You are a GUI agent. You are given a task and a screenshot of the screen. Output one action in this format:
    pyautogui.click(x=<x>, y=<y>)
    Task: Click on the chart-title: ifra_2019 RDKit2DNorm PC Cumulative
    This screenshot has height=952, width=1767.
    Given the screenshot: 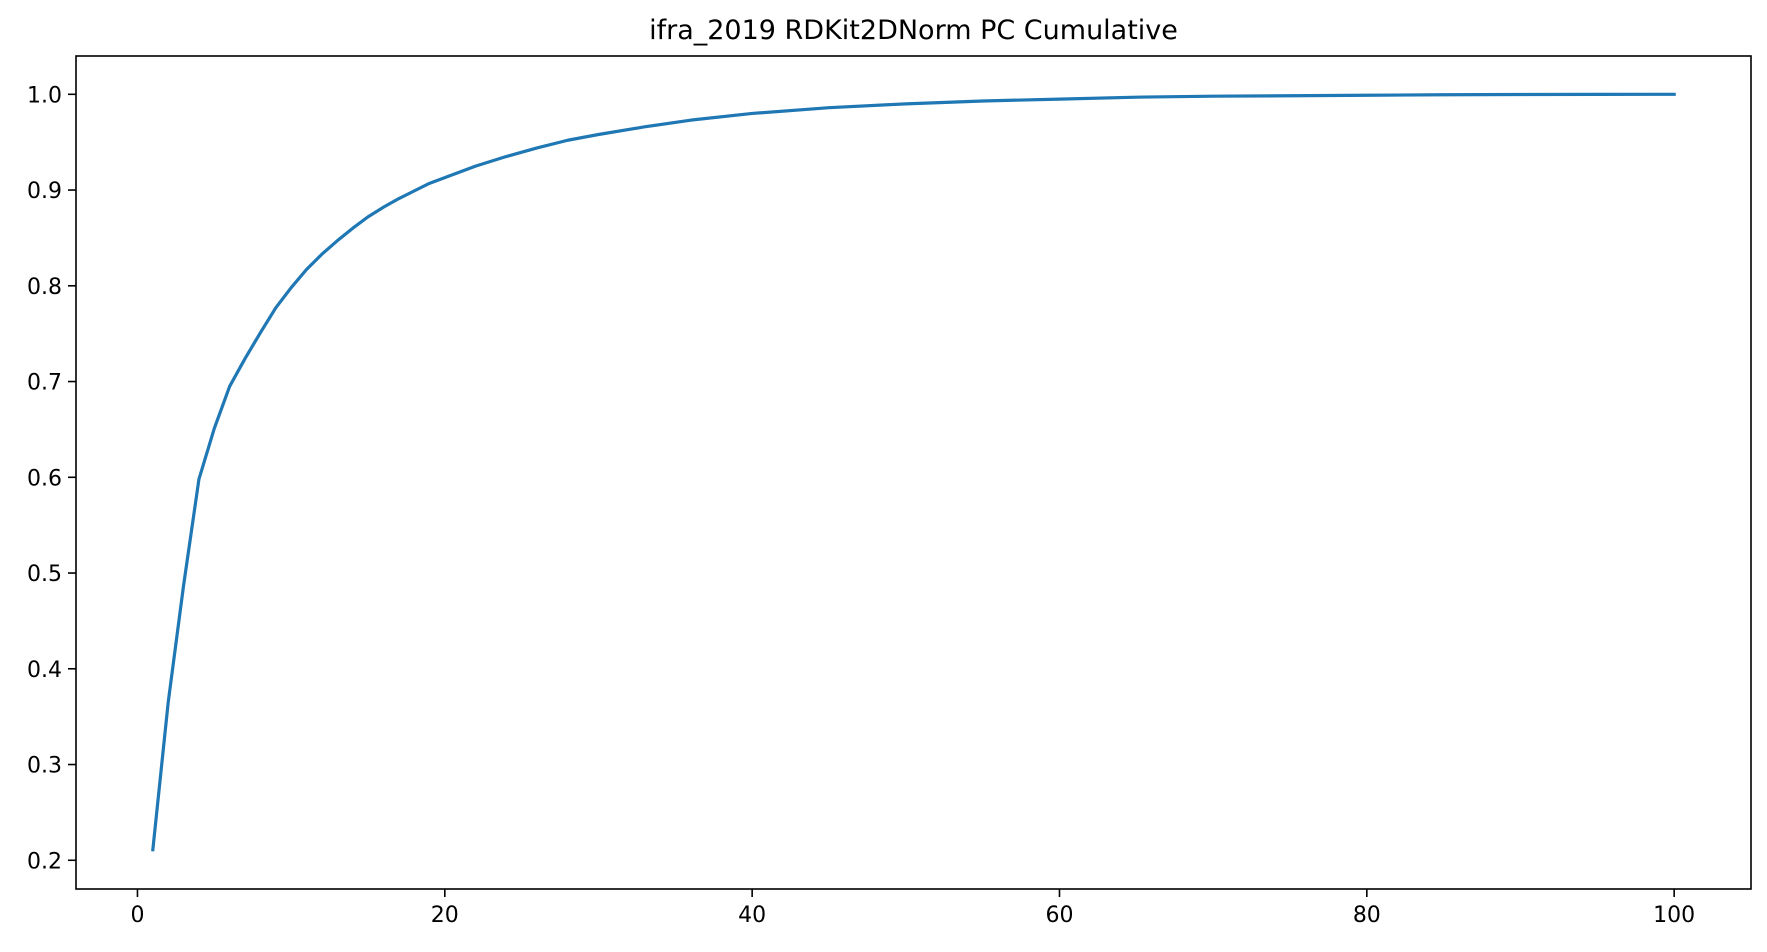 What is the action you would take?
    pyautogui.click(x=913, y=30)
    